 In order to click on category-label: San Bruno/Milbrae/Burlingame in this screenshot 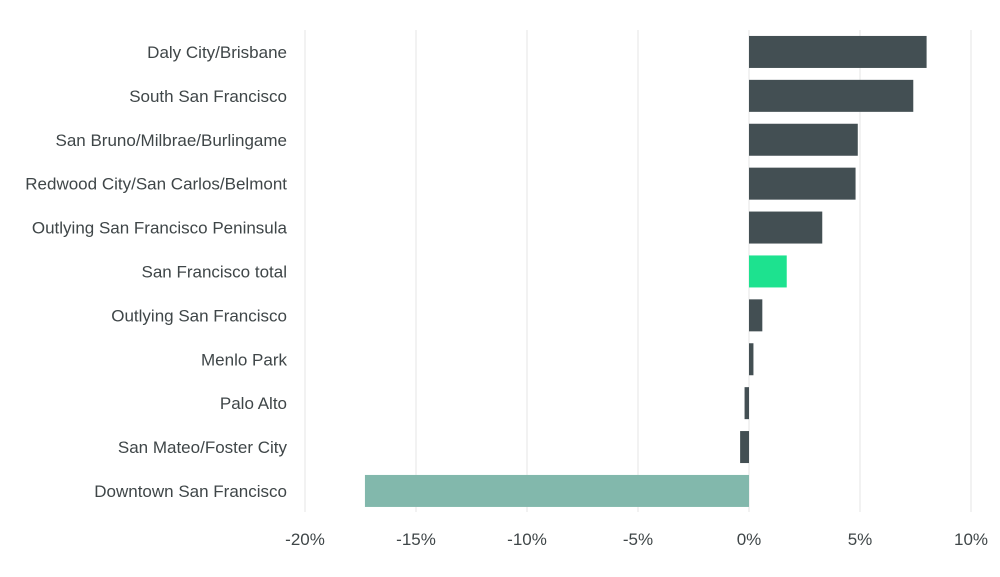, I will do `click(171, 140)`.